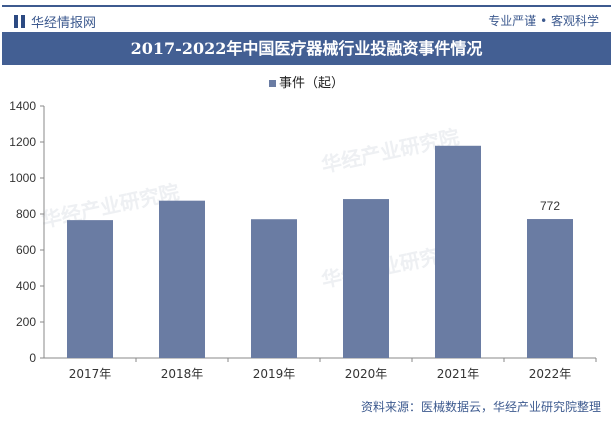 This screenshot has width=613, height=426. What do you see at coordinates (274, 374) in the screenshot?
I see `x-tick-label: 2019年` at bounding box center [274, 374].